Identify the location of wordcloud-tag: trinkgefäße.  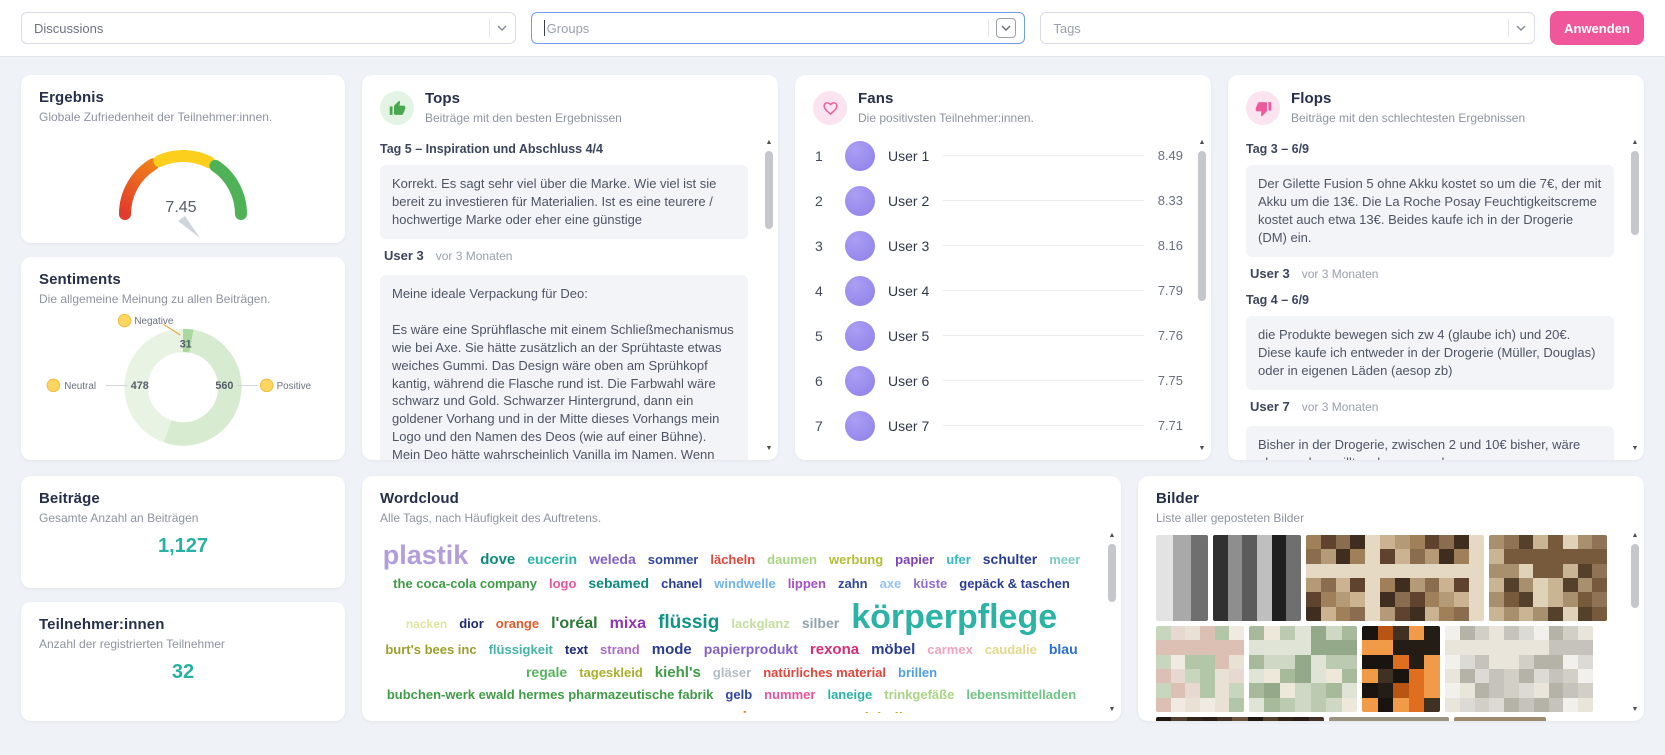
(919, 694).